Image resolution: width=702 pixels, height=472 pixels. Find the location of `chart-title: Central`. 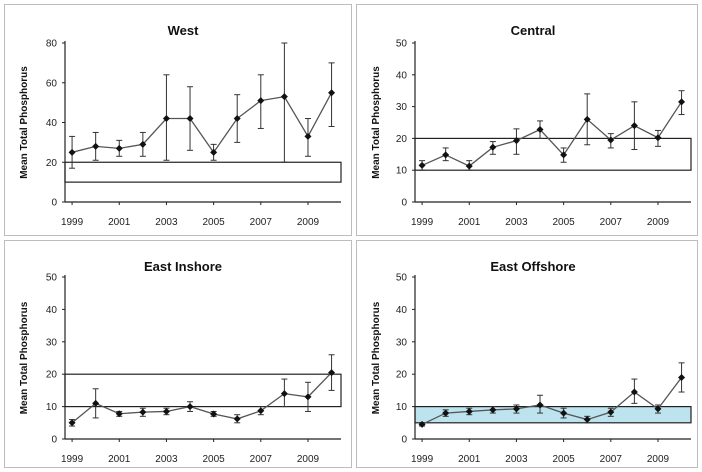

chart-title: Central is located at coordinates (533, 30).